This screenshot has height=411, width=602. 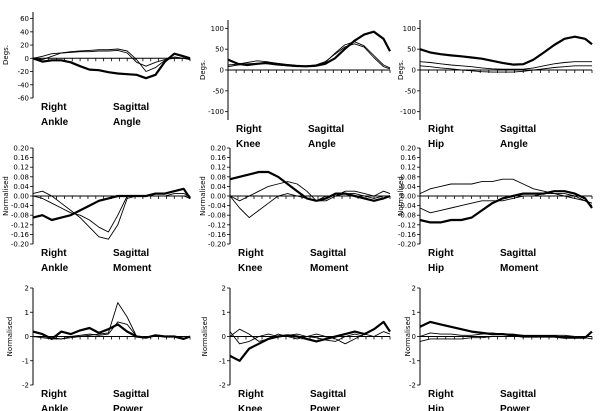 What do you see at coordinates (495, 85) in the screenshot?
I see `panel-3: -100 -50 0 50 100 Degs. Right Hip Sagittal Angle` at bounding box center [495, 85].